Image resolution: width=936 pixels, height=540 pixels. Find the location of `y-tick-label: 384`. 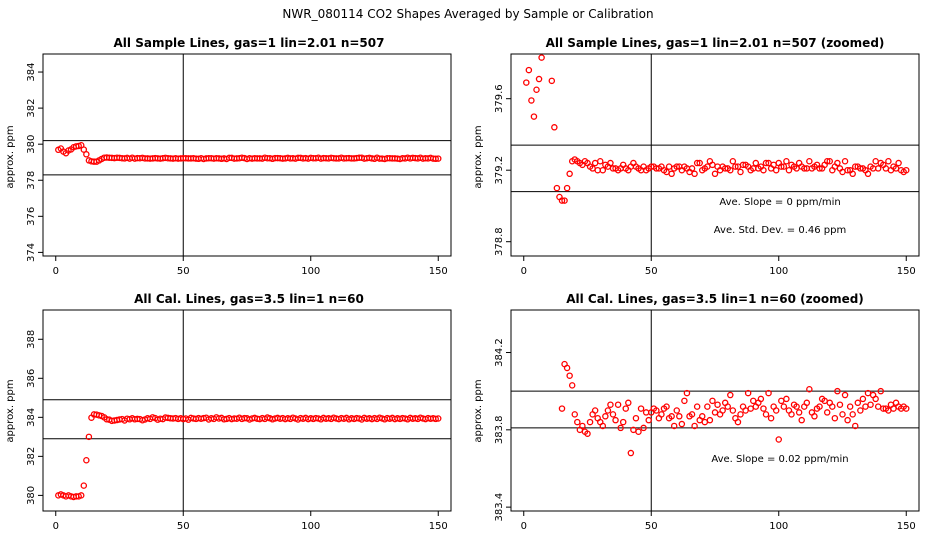

y-tick-label: 384 is located at coordinates (31, 417).